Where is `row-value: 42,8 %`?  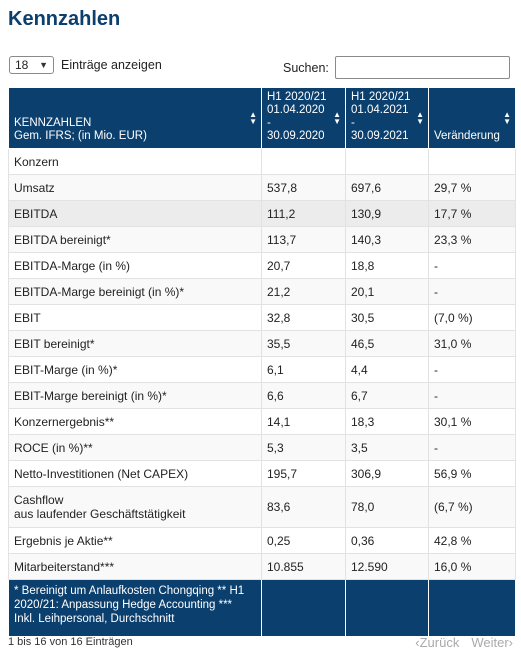
row-value: 42,8 % is located at coordinates (472, 540).